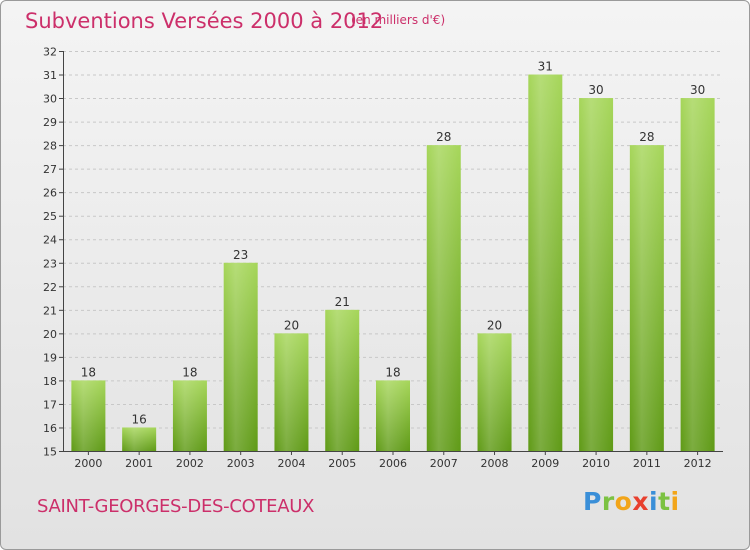 This screenshot has height=550, width=750. Describe the element at coordinates (342, 302) in the screenshot. I see `bar-value-label: 21` at that location.